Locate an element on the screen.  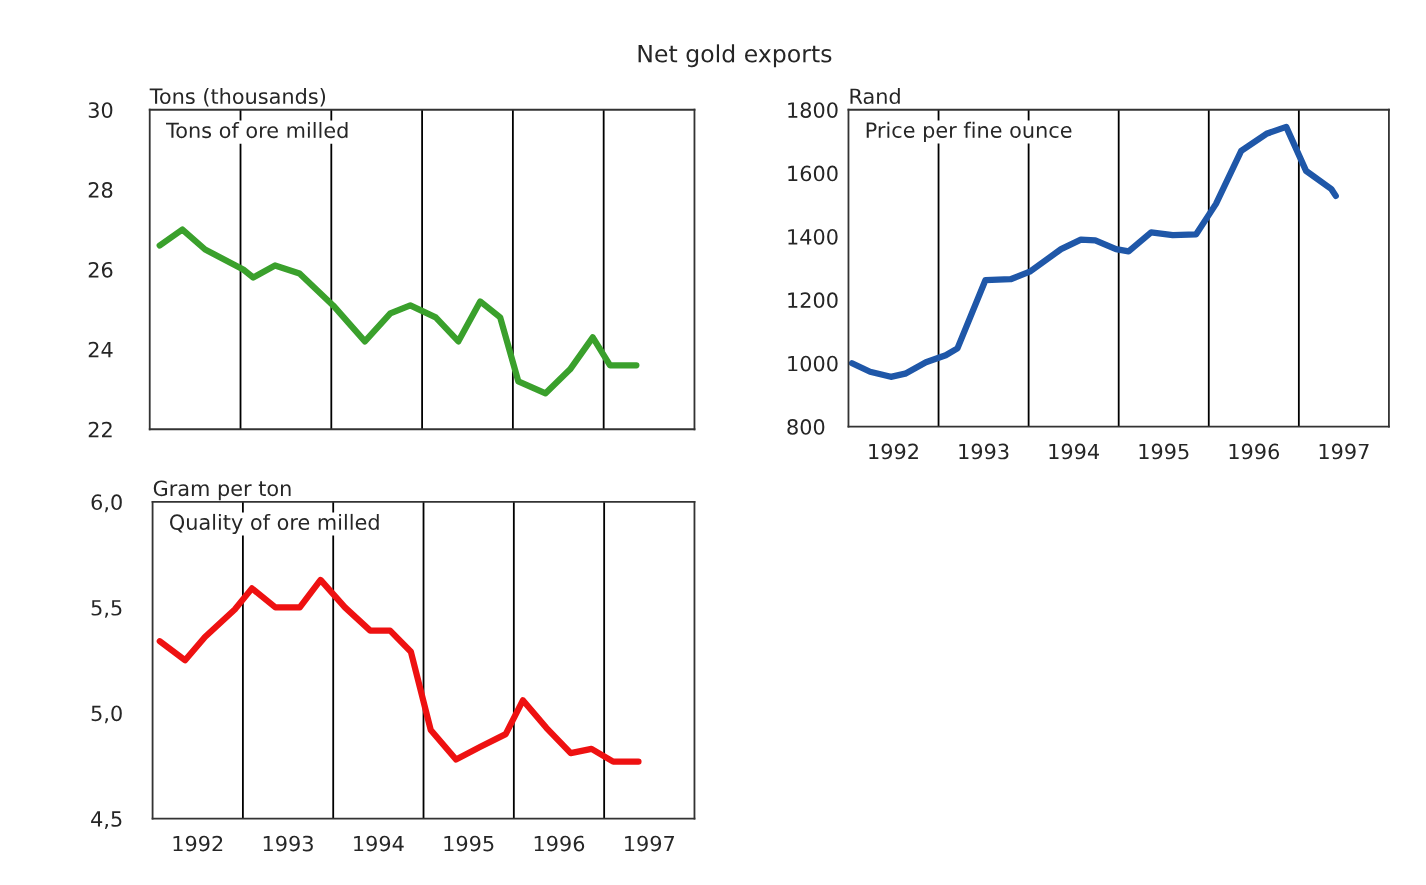
y-tick-label: 1200 is located at coordinates (813, 300).